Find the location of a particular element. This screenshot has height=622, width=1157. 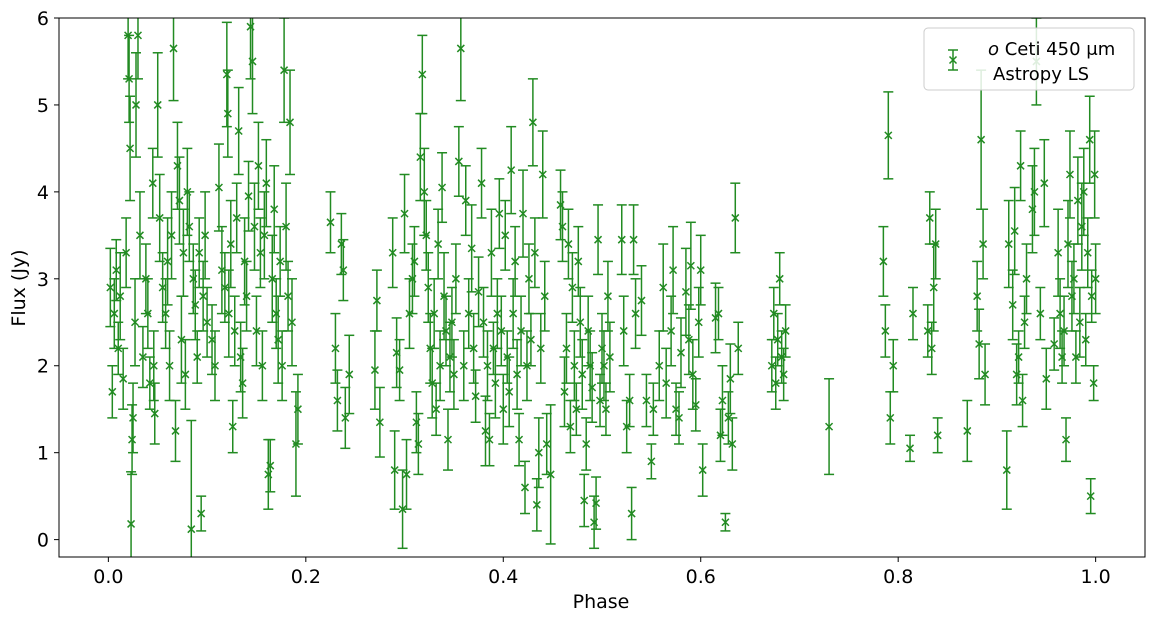

x-axis-label: Phase is located at coordinates (601, 602).